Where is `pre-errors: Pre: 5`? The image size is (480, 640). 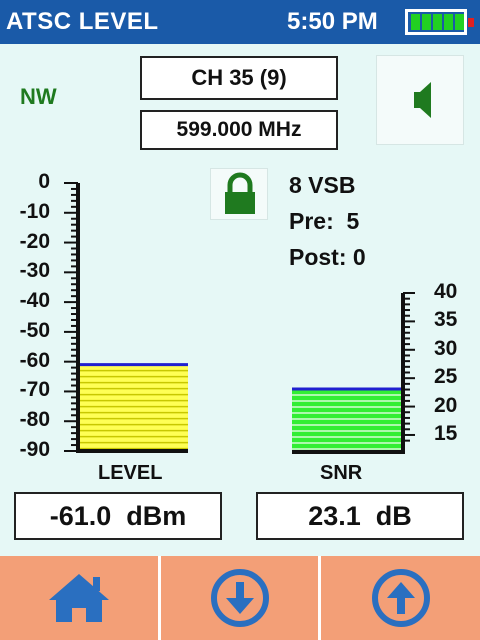 pre-errors: Pre: 5 is located at coordinates (324, 221).